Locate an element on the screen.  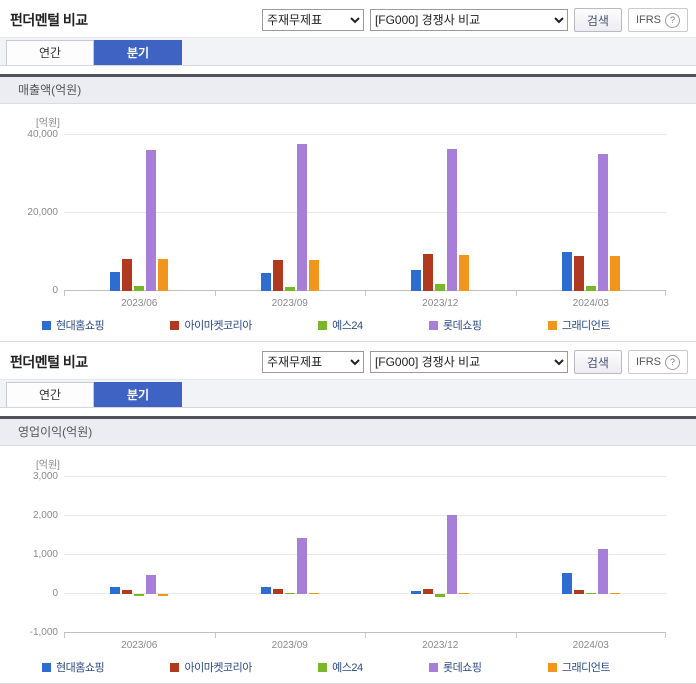
y-tick-label: 3,000 is located at coordinates (45, 476).